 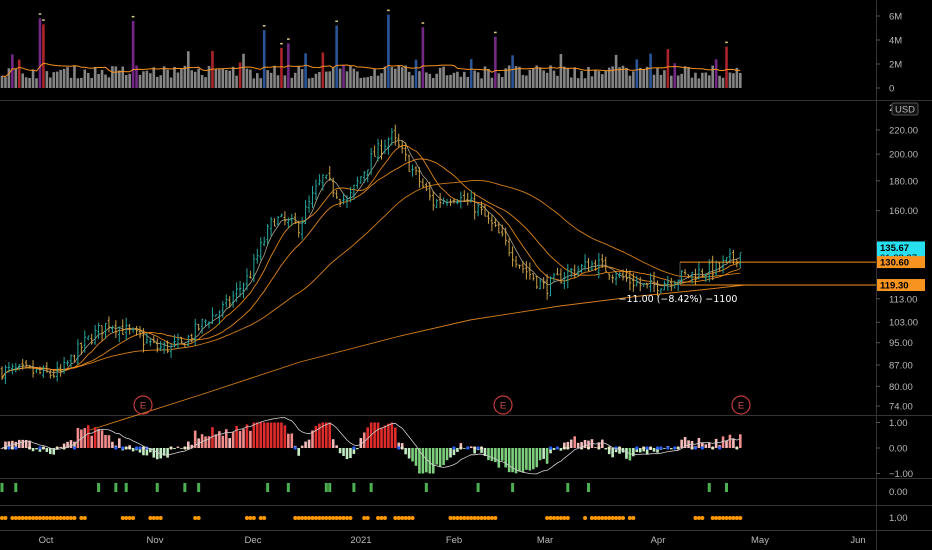 I want to click on time-tick-label: 2021, so click(x=360, y=540).